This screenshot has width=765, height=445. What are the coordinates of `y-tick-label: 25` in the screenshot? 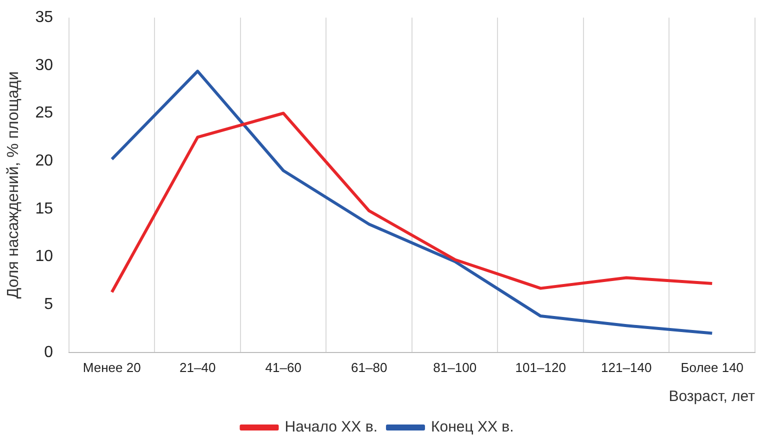 It's located at (44, 113).